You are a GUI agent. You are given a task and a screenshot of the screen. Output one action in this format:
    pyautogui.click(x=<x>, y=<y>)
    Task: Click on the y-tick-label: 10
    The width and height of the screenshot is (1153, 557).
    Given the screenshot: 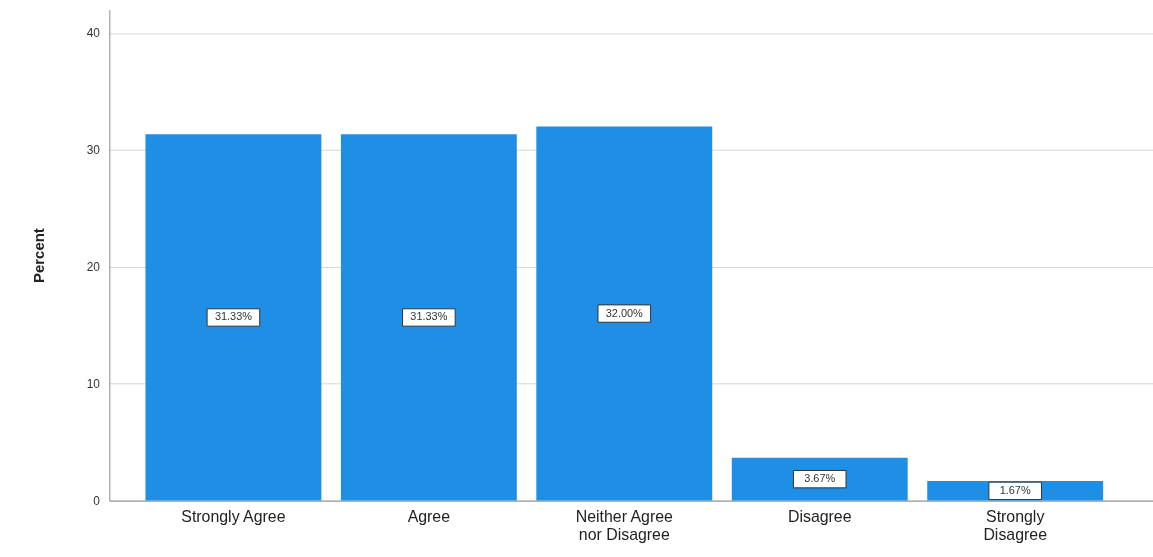 What is the action you would take?
    pyautogui.click(x=93, y=384)
    